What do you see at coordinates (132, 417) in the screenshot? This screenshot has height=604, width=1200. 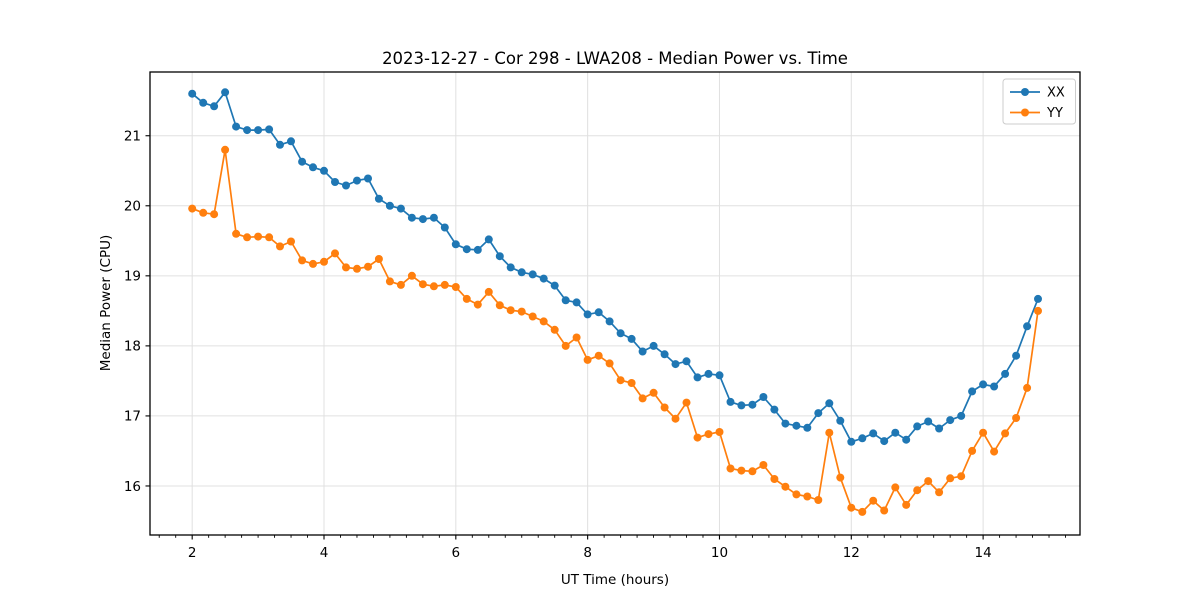 I see `y-tick-label: 17` at bounding box center [132, 417].